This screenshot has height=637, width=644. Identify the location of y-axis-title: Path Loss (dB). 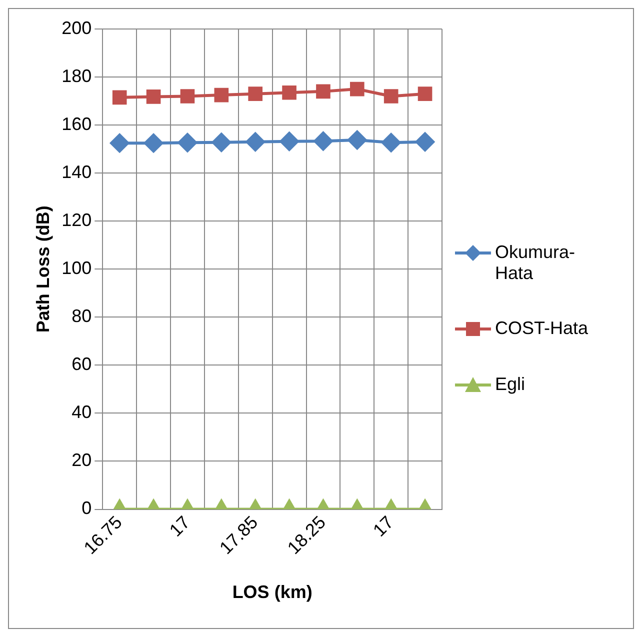
(42, 269).